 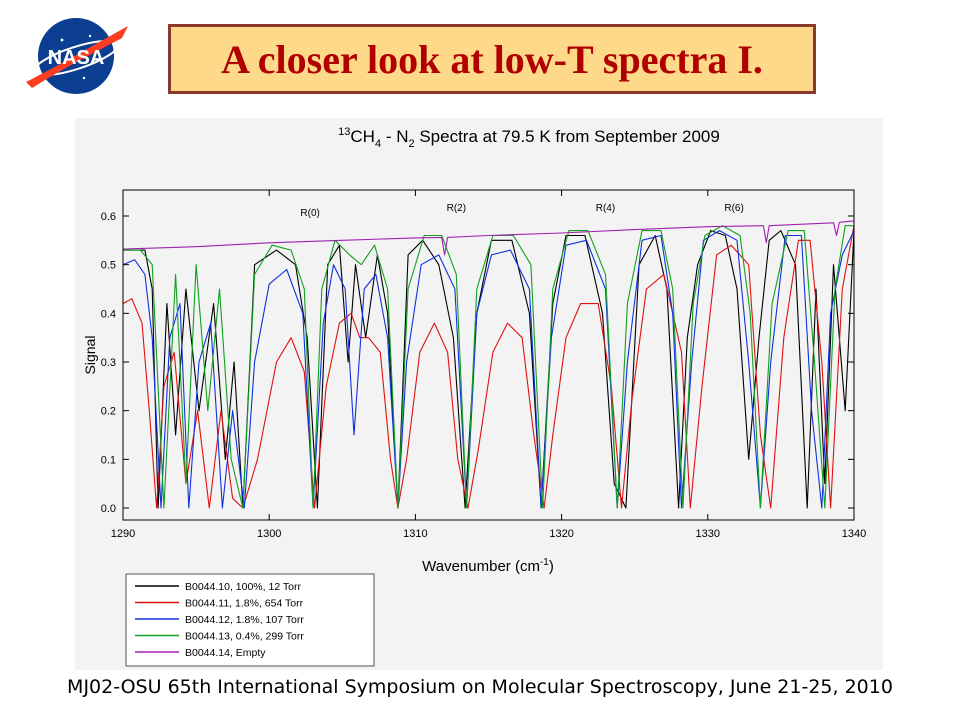 What do you see at coordinates (394, 136) in the screenshot?
I see `chart-title-b: - N` at bounding box center [394, 136].